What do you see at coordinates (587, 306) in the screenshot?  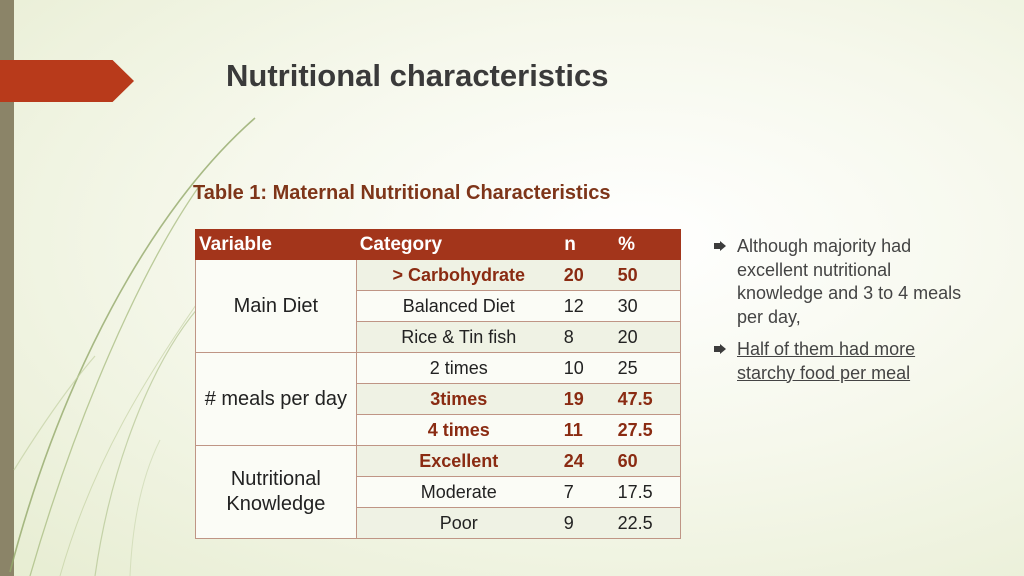 I see `n-cell: 12` at bounding box center [587, 306].